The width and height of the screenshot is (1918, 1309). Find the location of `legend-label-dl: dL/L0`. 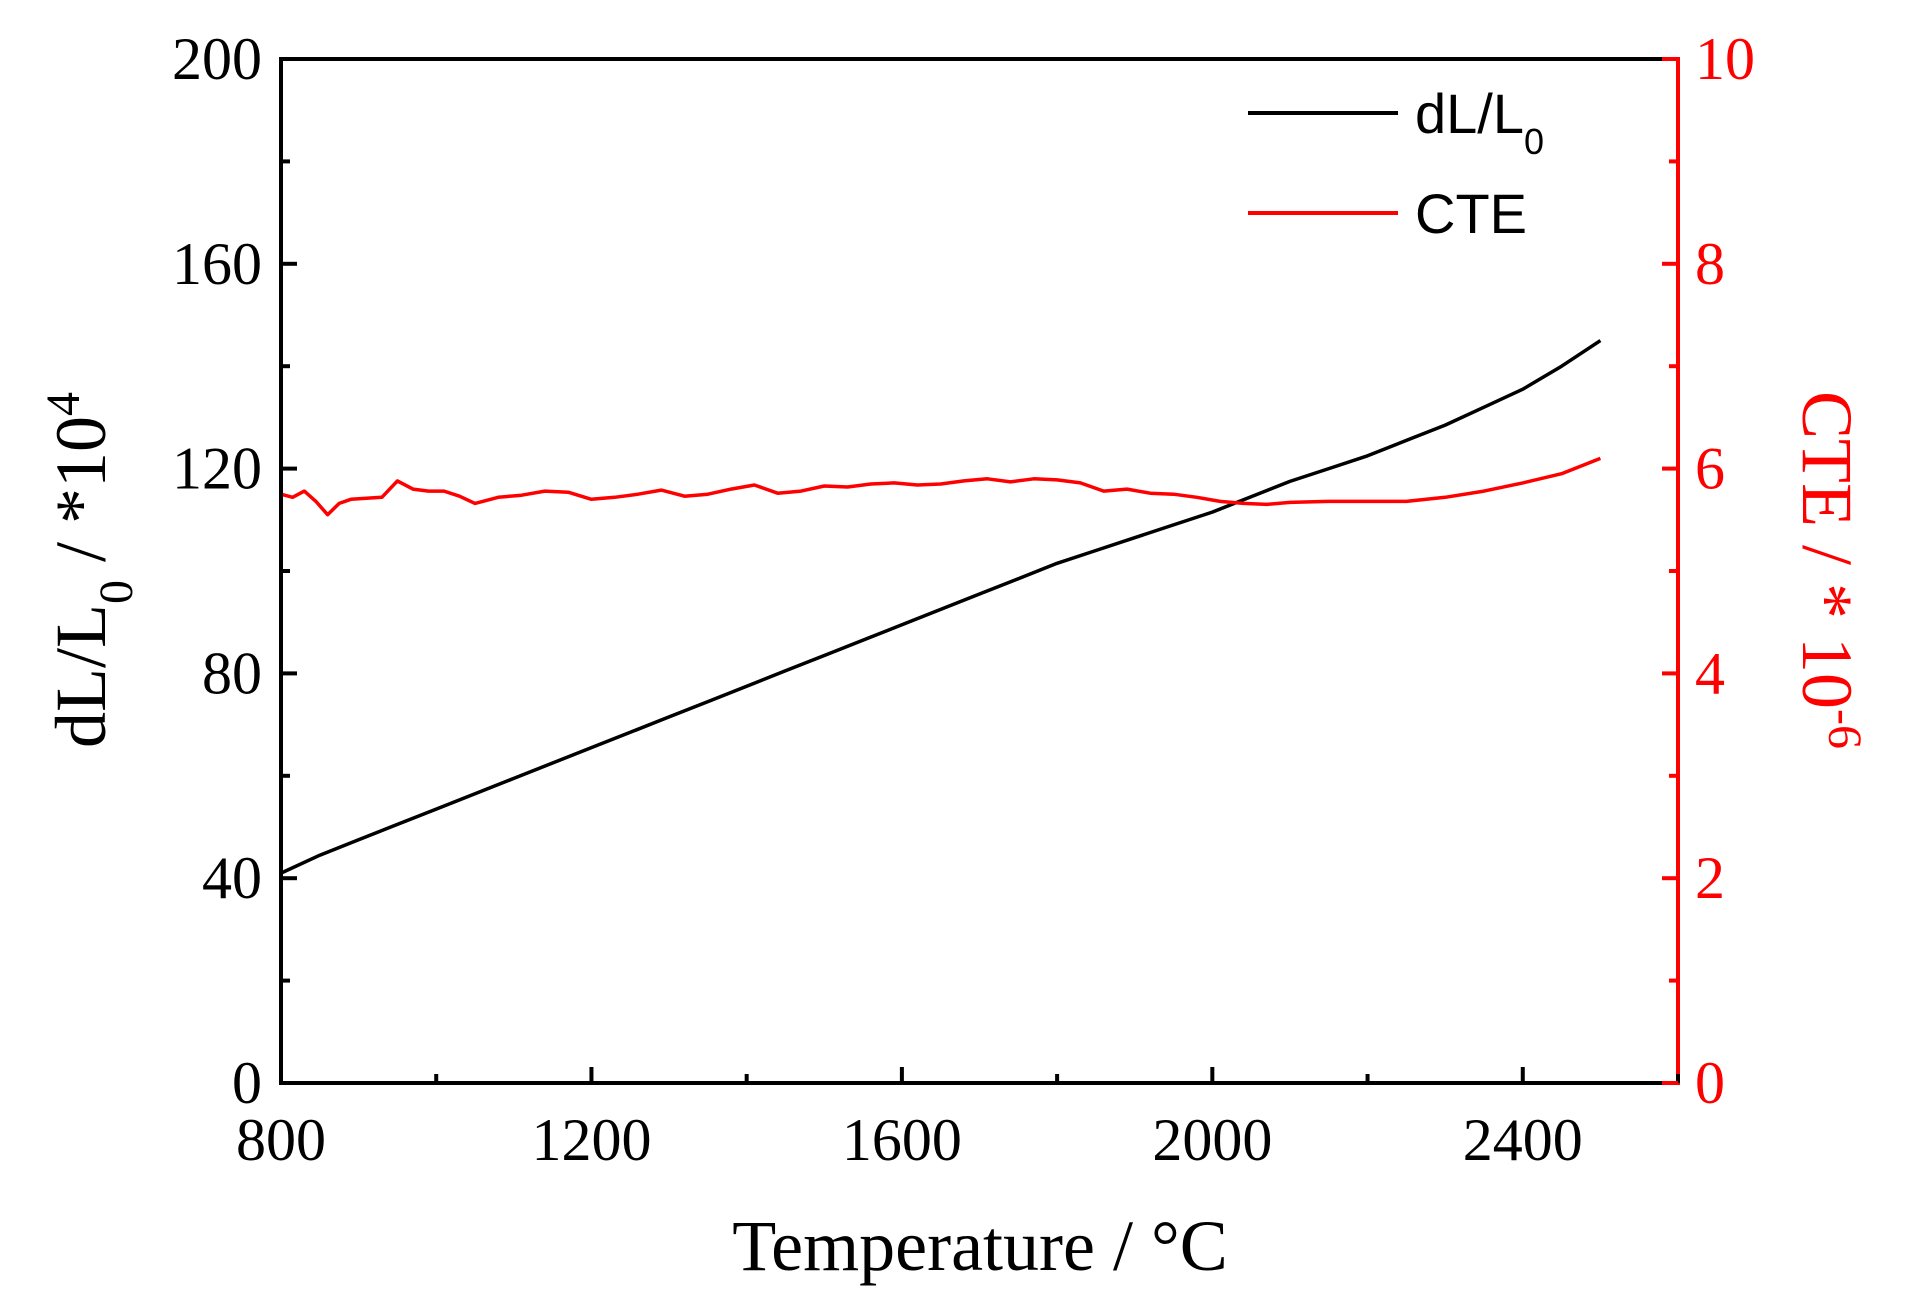

legend-label-dl: dL/L0 is located at coordinates (1479, 122).